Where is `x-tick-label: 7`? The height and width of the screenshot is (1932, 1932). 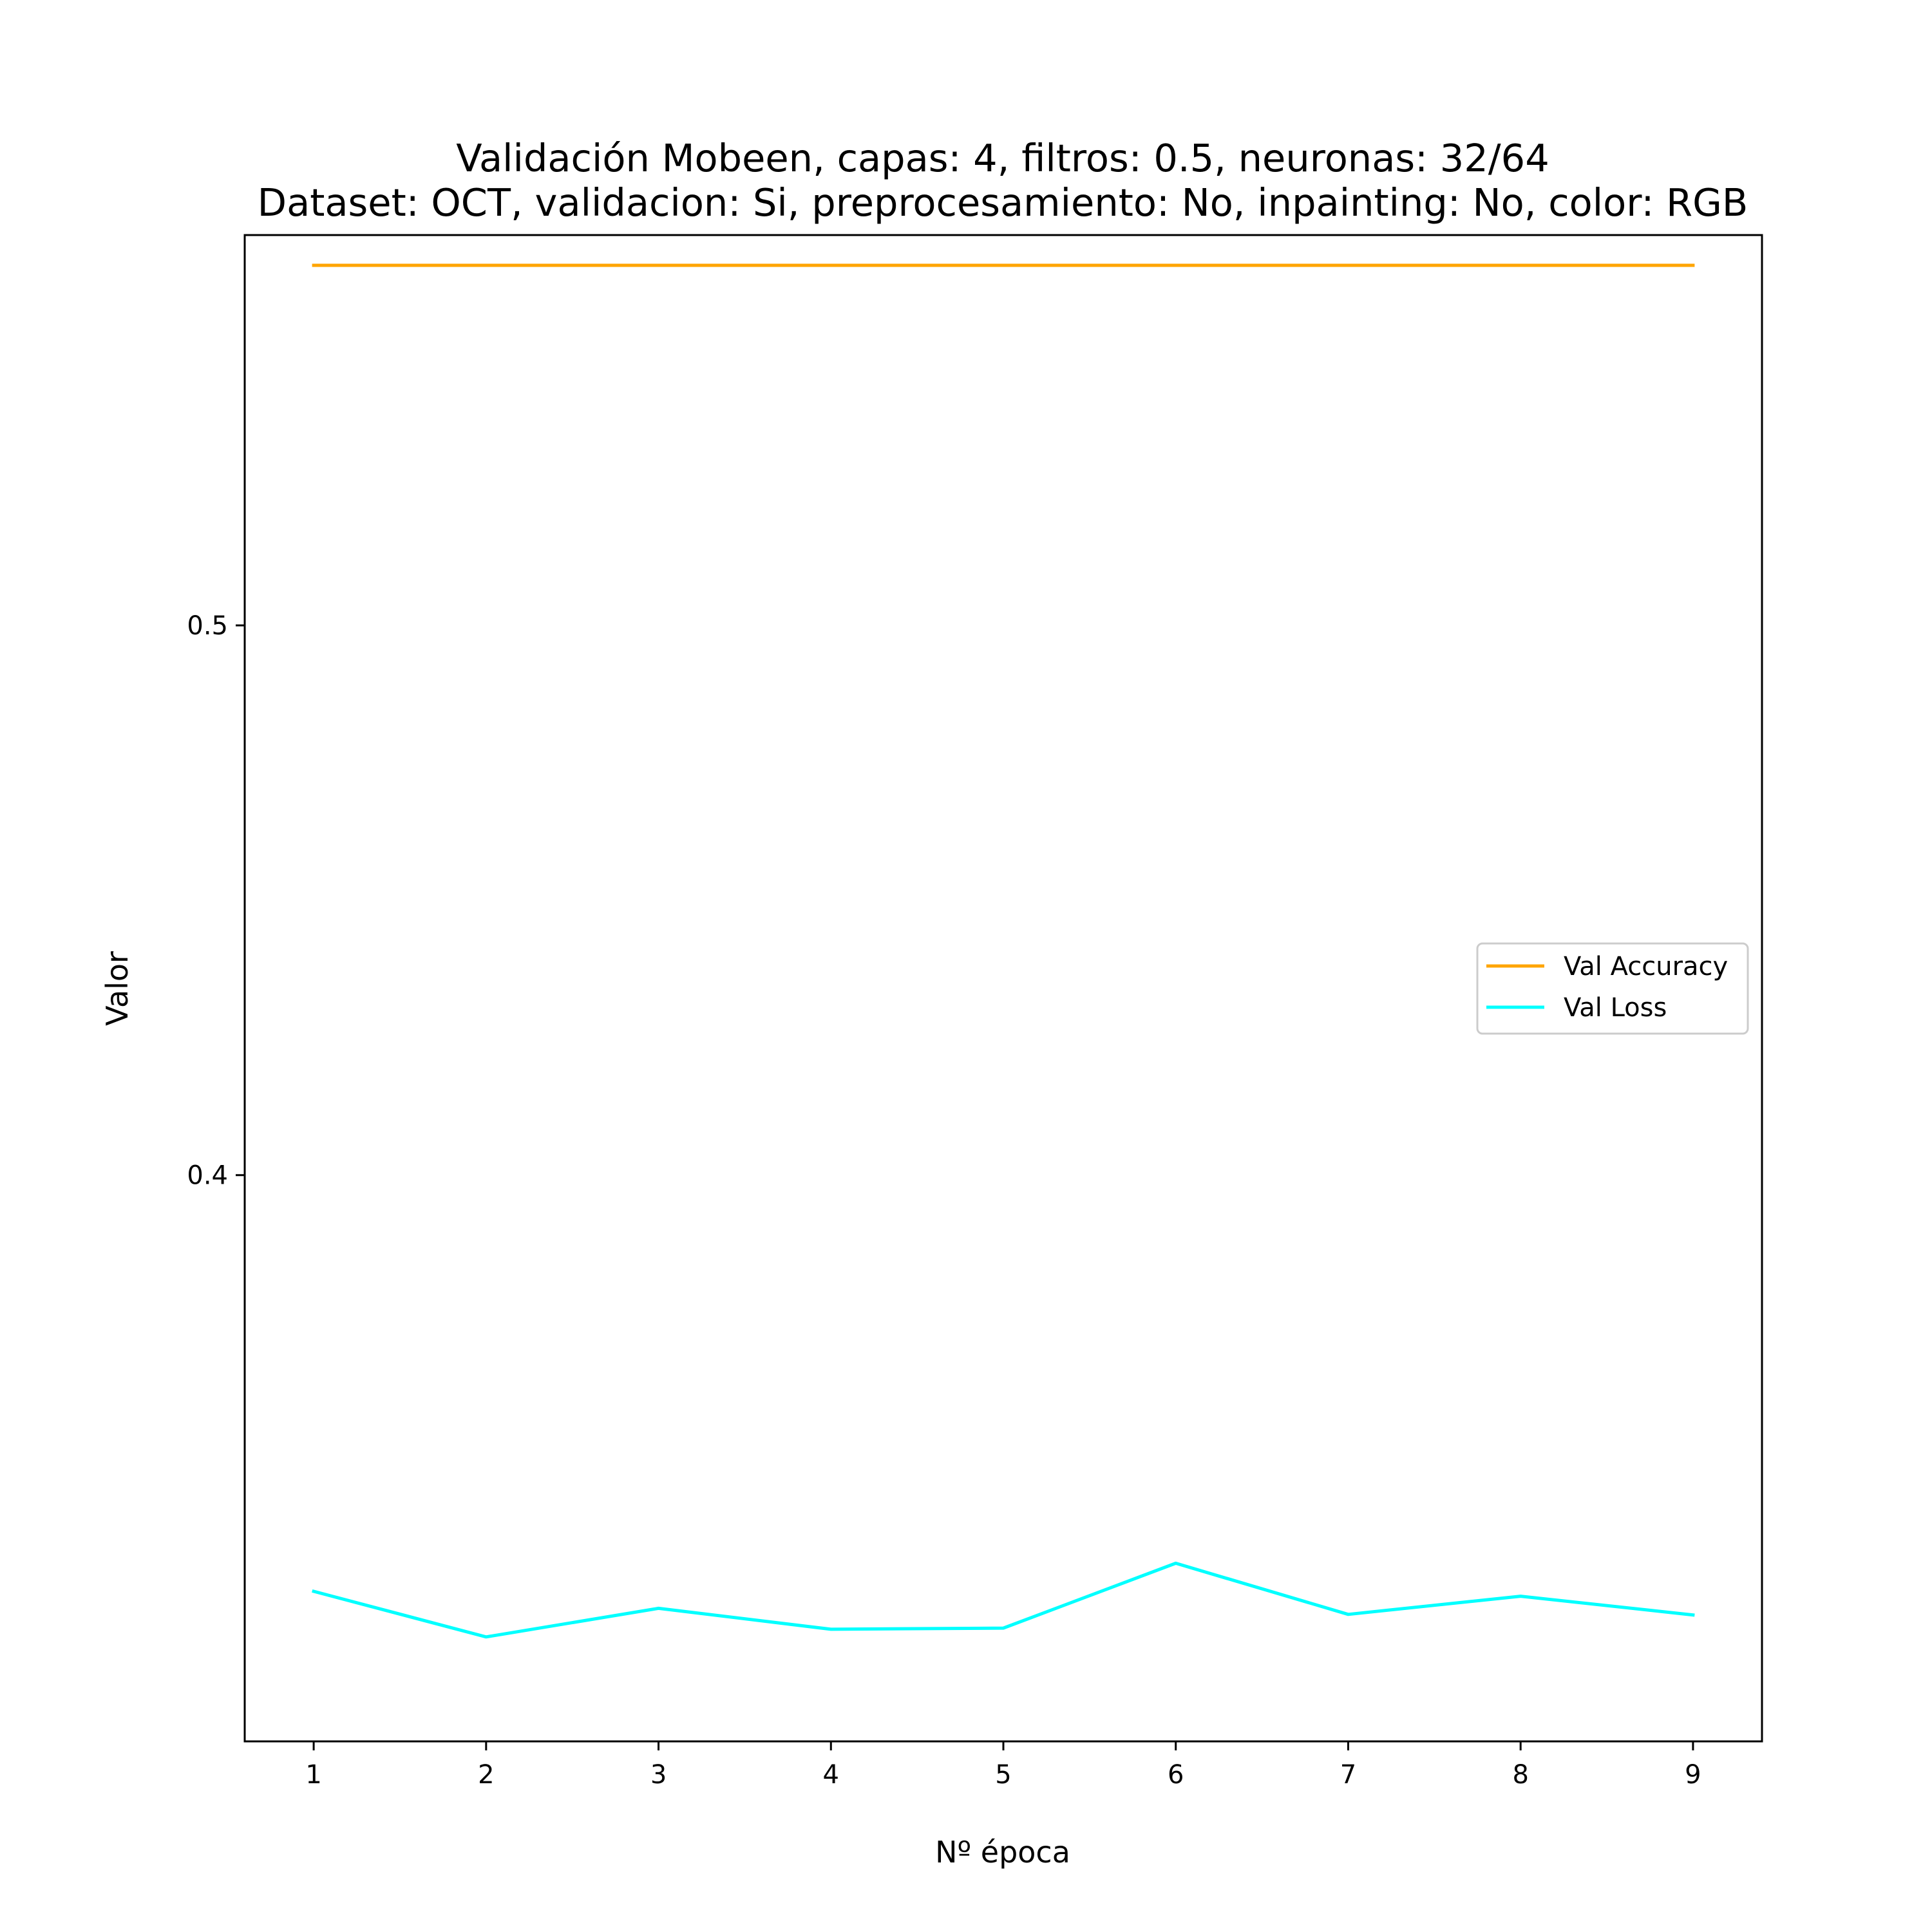 x-tick-label: 7 is located at coordinates (1348, 1775).